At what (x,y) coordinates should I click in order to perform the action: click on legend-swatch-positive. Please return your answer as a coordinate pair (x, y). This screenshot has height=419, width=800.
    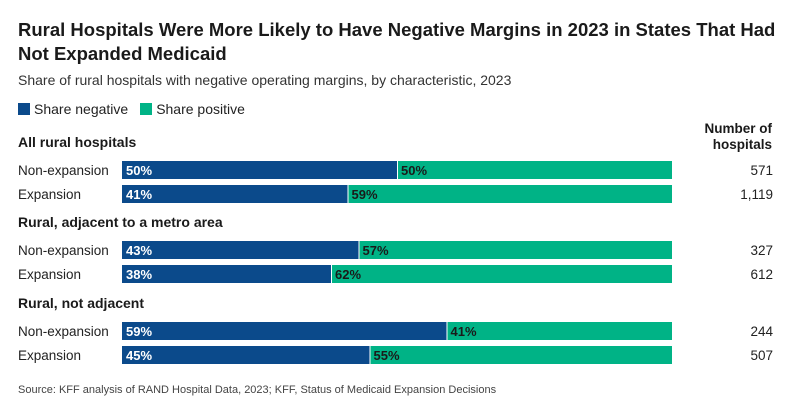
    Looking at the image, I should click on (146, 109).